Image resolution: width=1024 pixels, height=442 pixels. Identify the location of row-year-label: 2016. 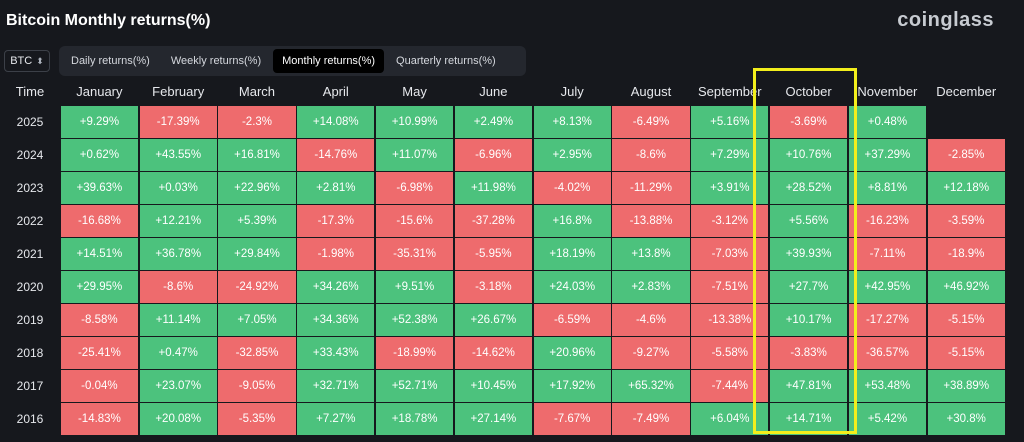
(30, 419).